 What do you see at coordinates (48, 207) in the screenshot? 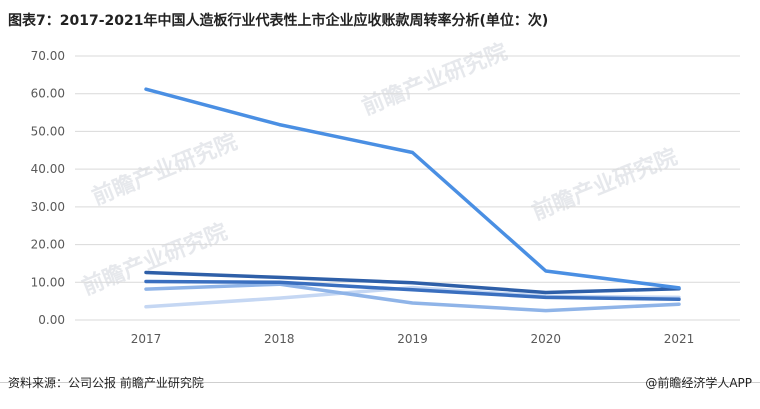
I see `y-tick-label: 30.00` at bounding box center [48, 207].